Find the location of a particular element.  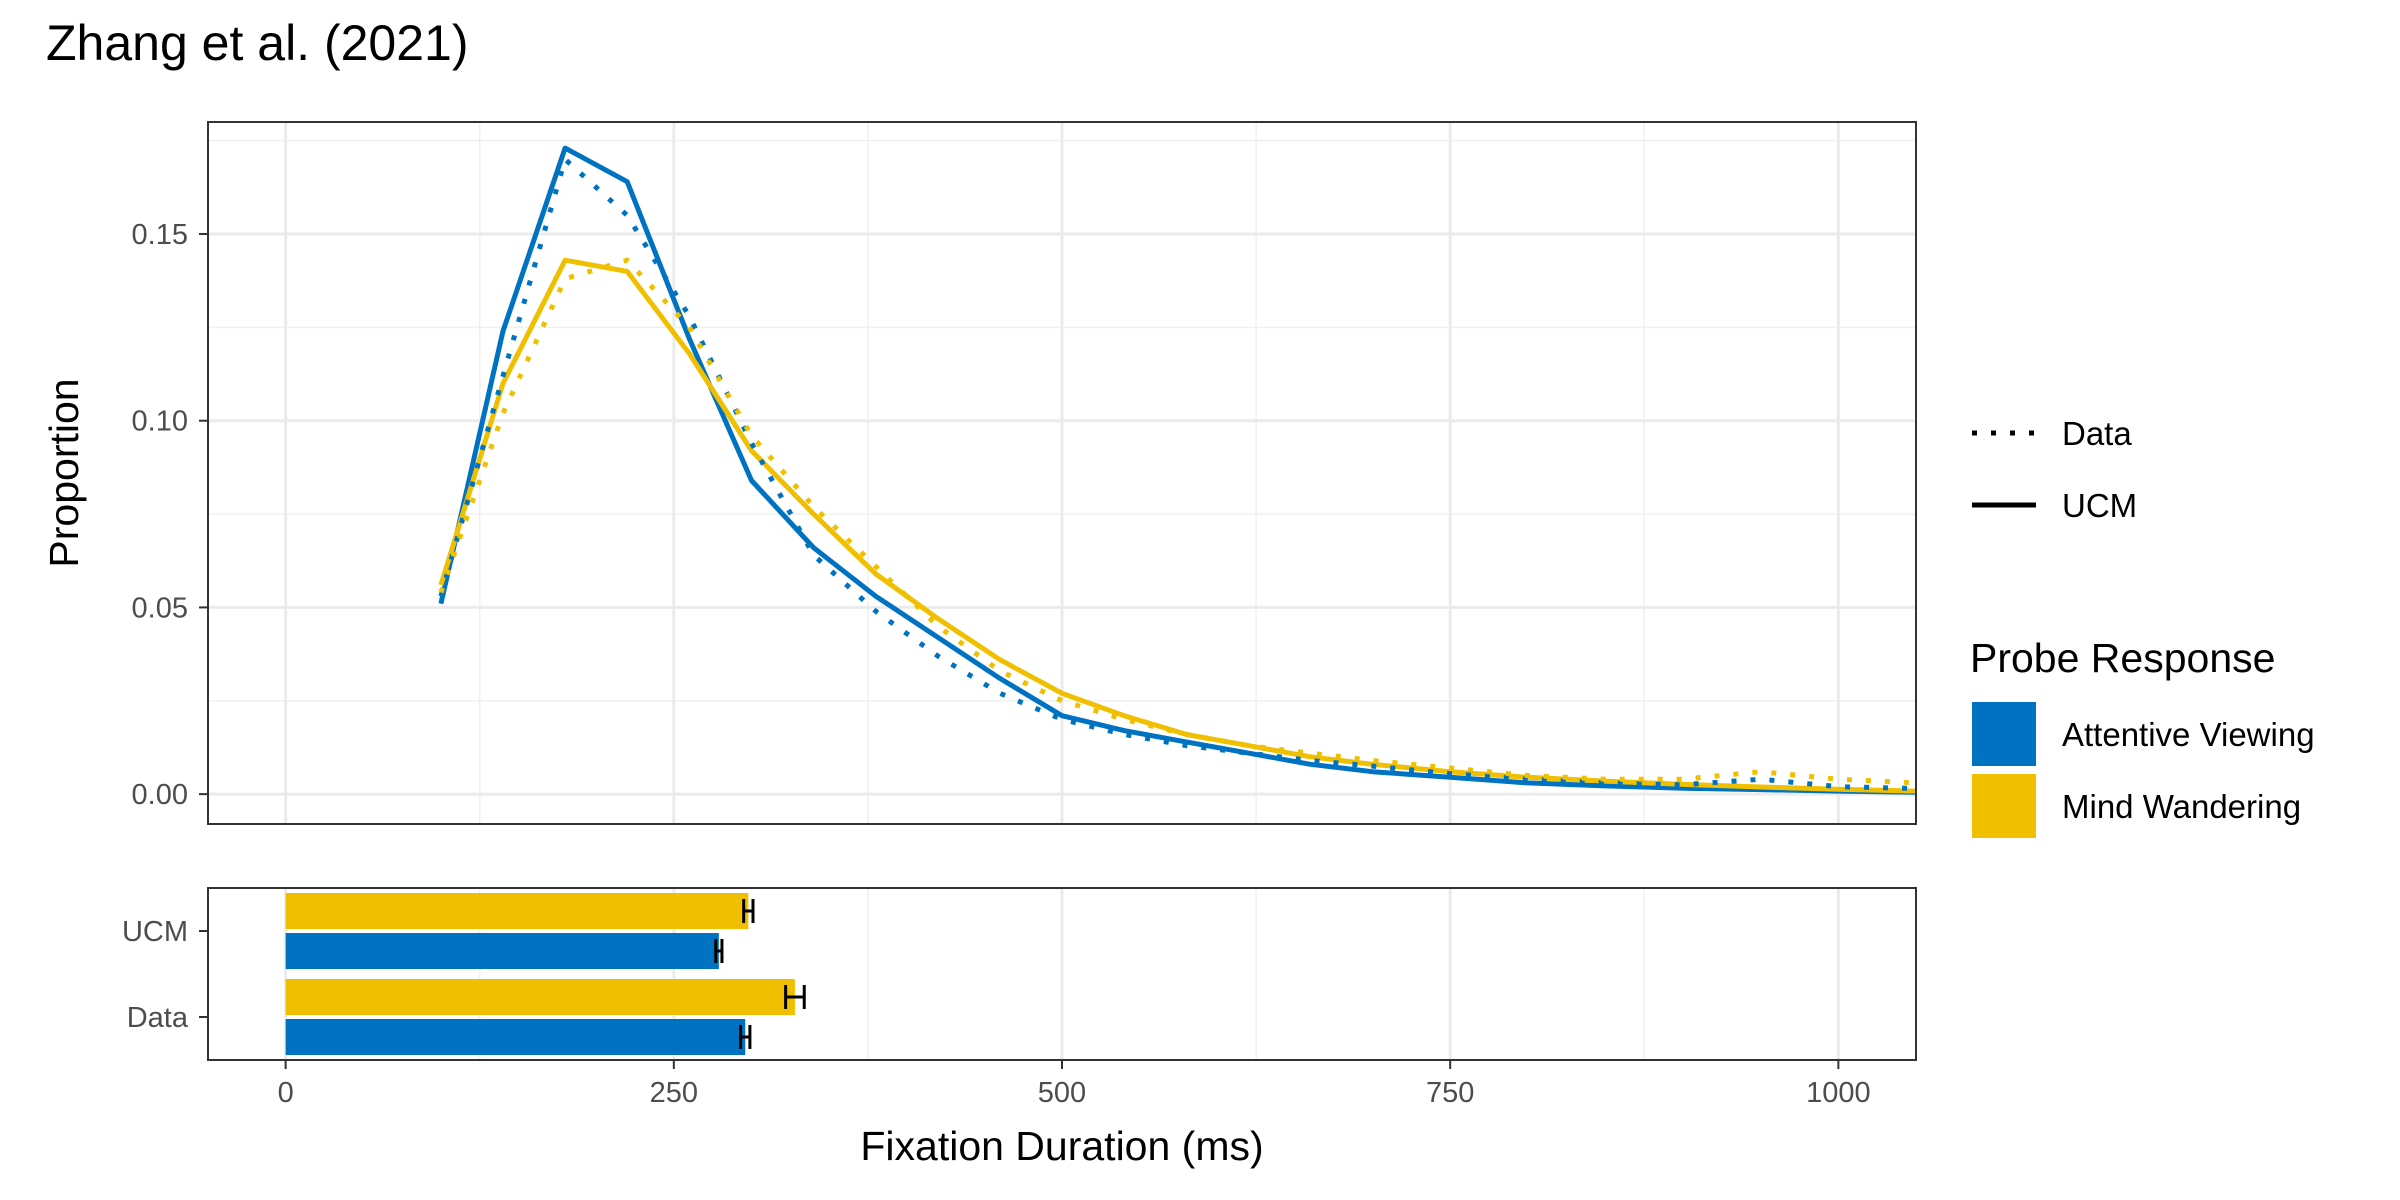

bar-category-label: UCM is located at coordinates (155, 932).